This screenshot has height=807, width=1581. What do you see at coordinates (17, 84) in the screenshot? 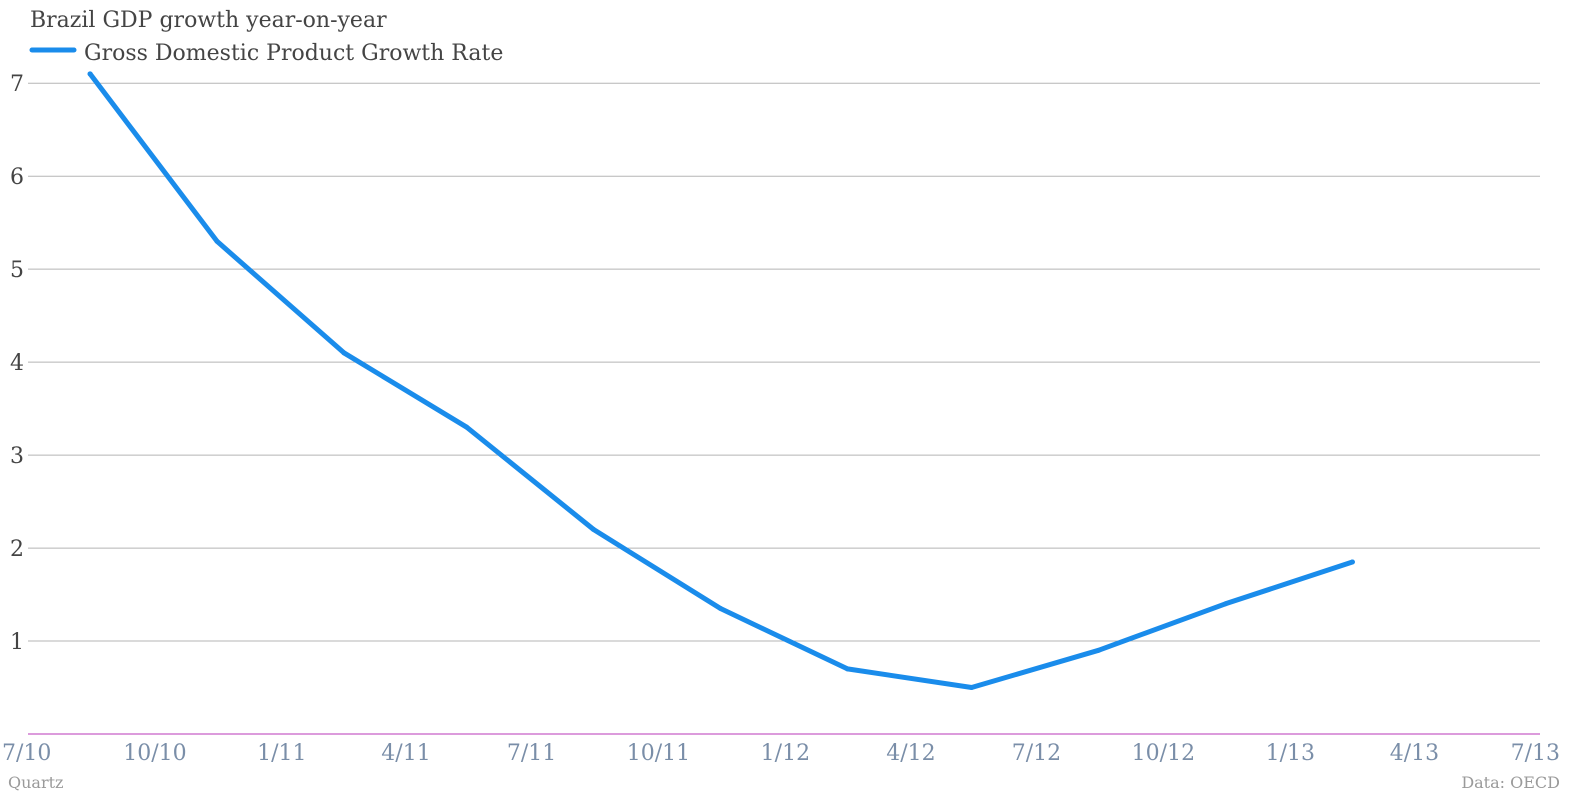
I see `y-tick-label: 7` at bounding box center [17, 84].